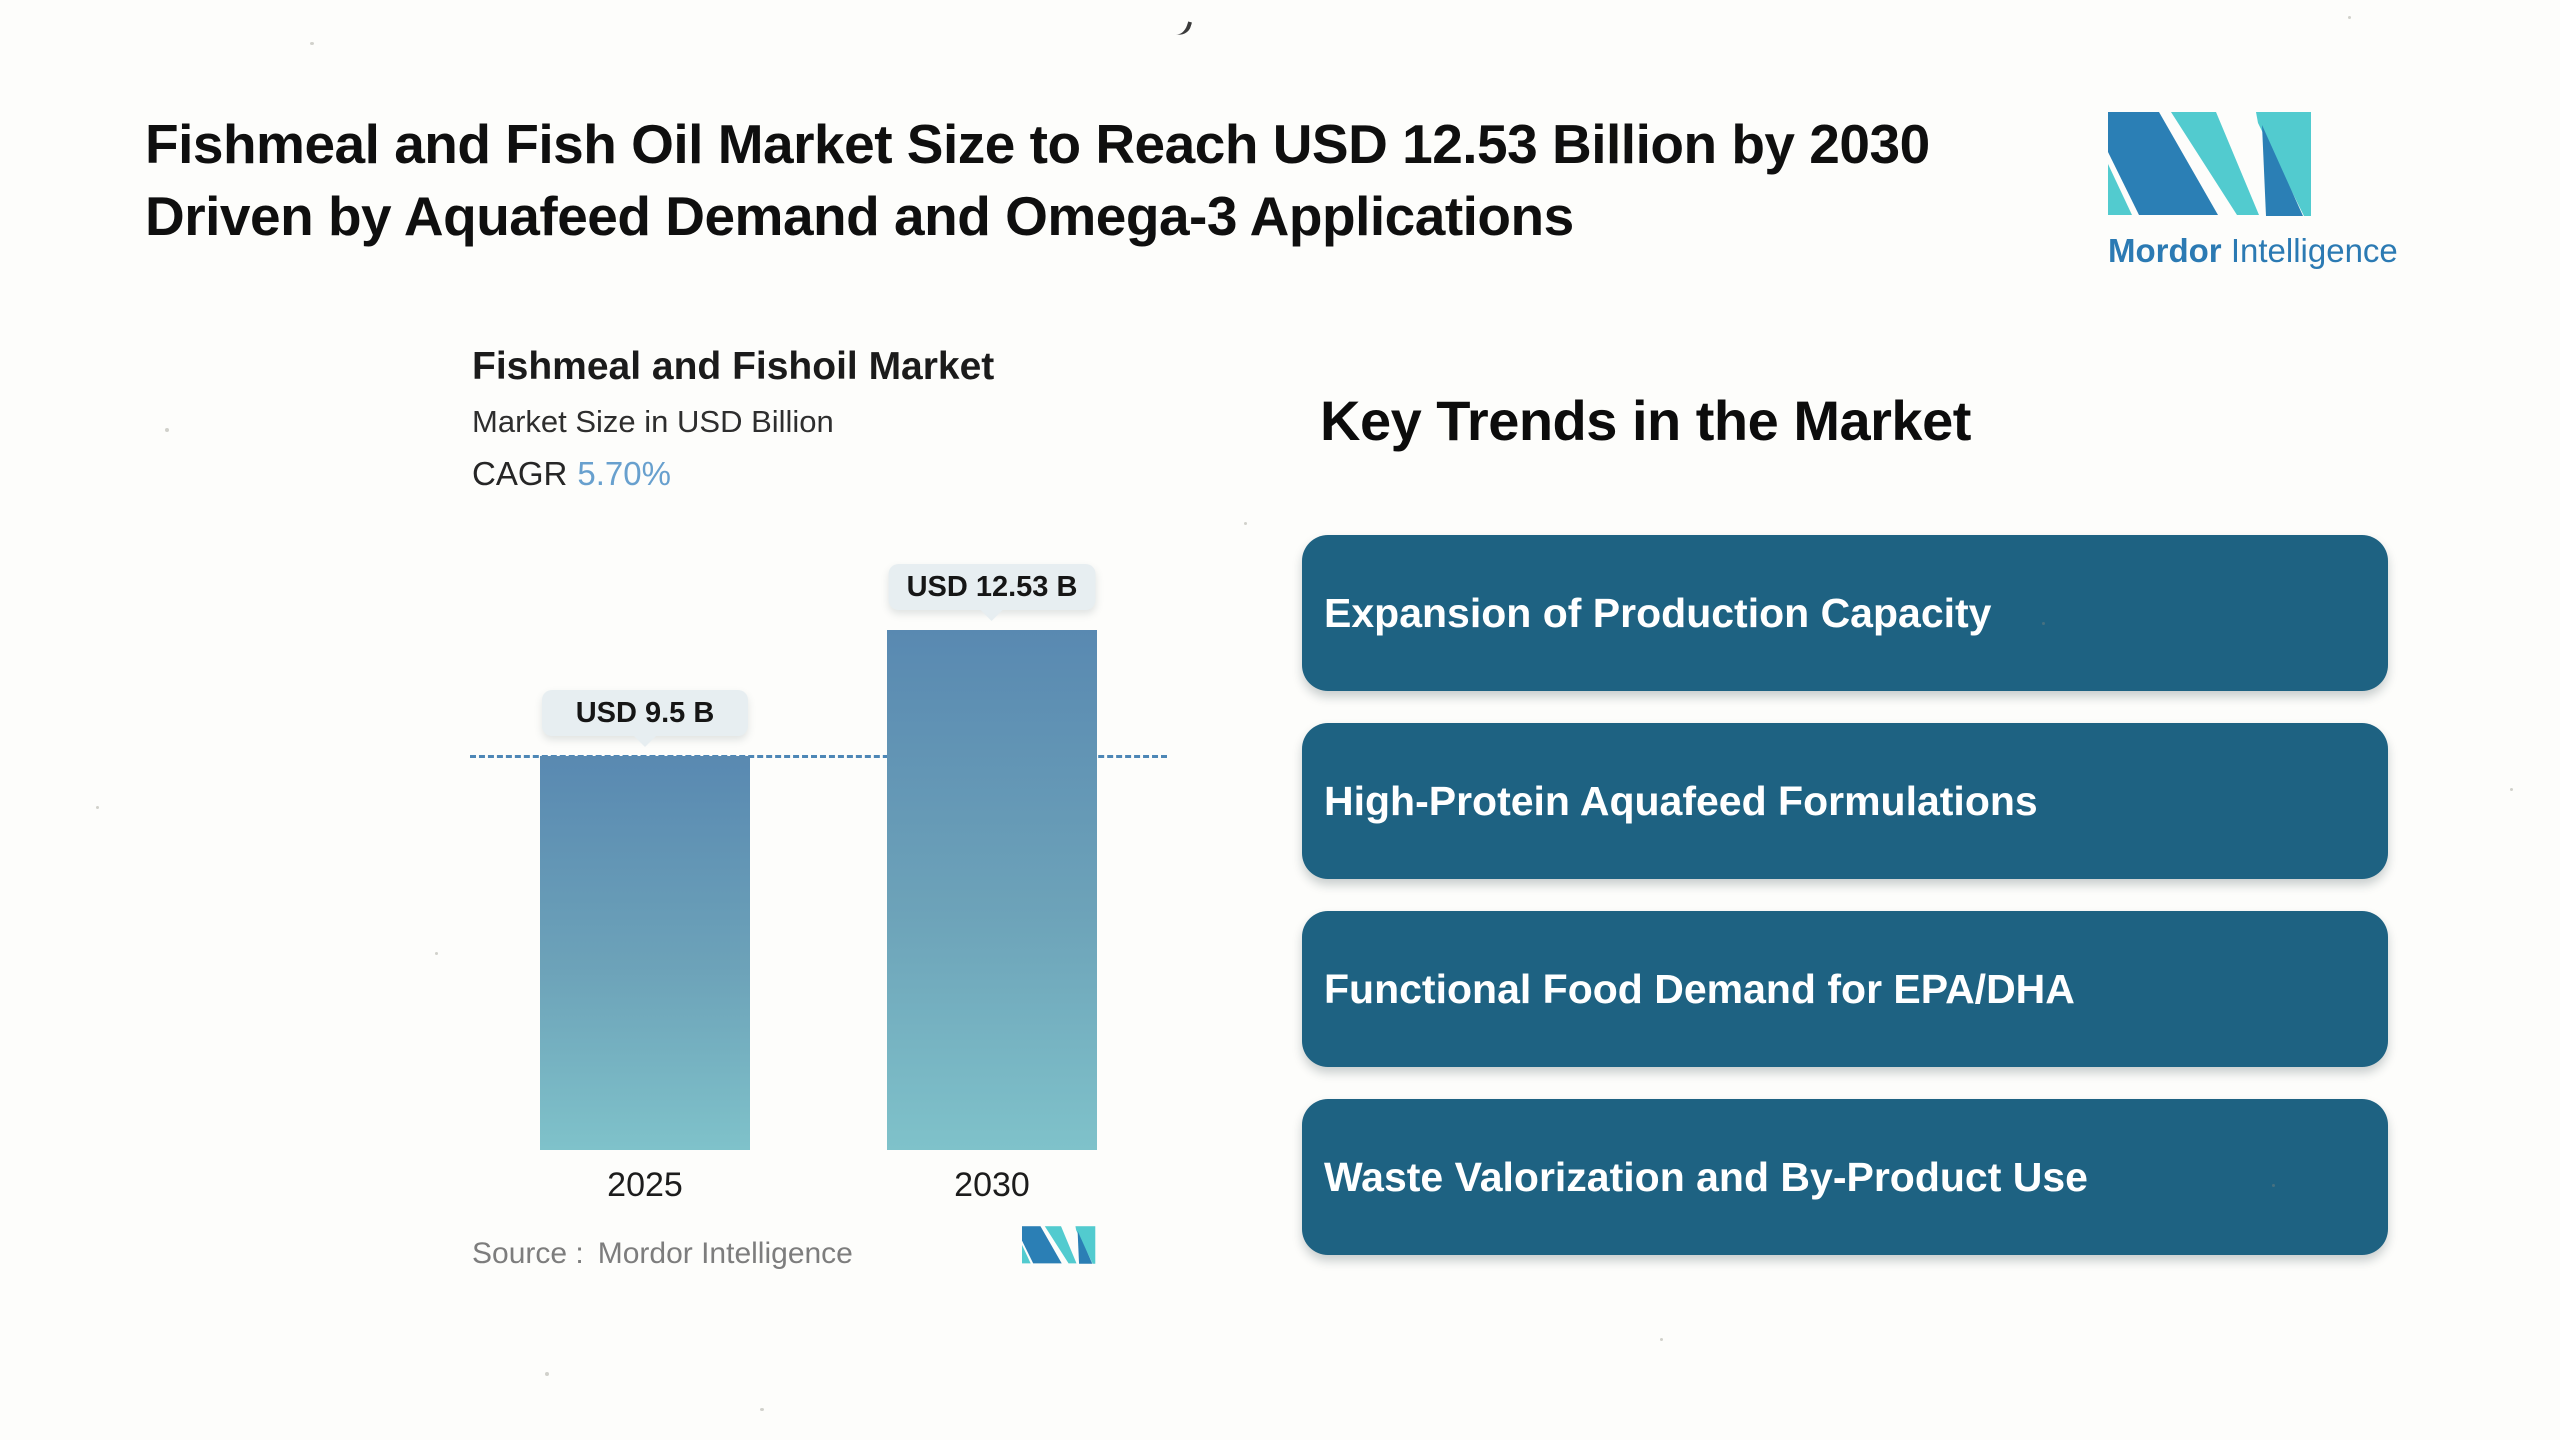  I want to click on value-callout-2030: USD 12.53 B, so click(992, 587).